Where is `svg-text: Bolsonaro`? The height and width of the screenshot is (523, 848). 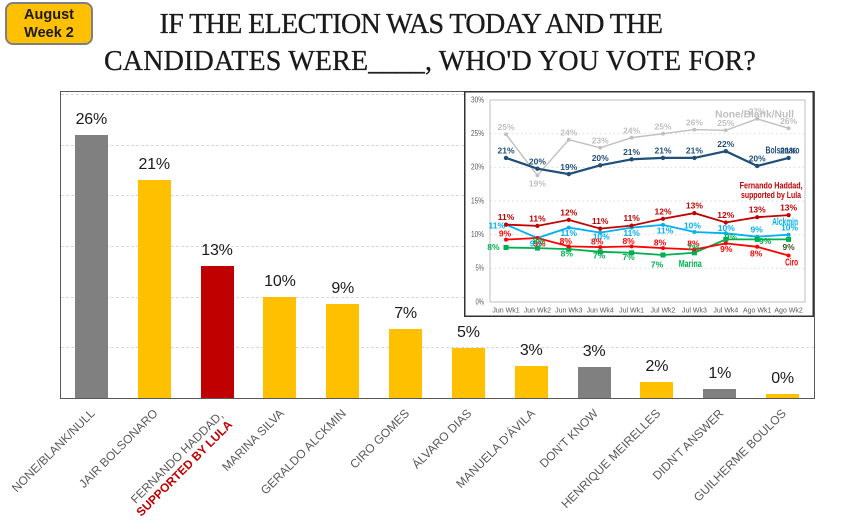
svg-text: Bolsonaro is located at coordinates (783, 151).